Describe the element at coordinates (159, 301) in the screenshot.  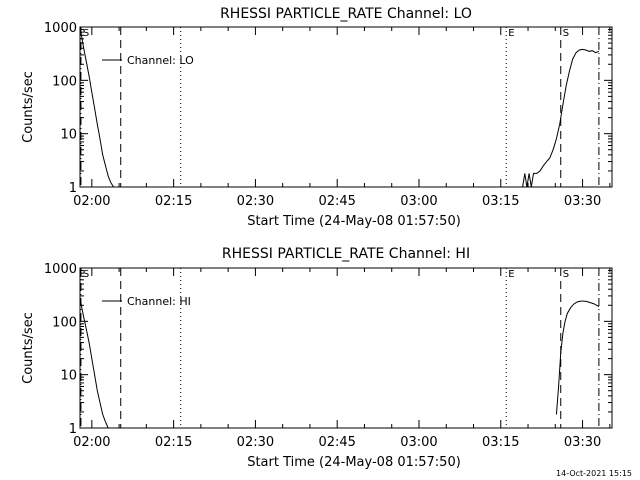
I see `legend-label: Channel: HI` at that location.